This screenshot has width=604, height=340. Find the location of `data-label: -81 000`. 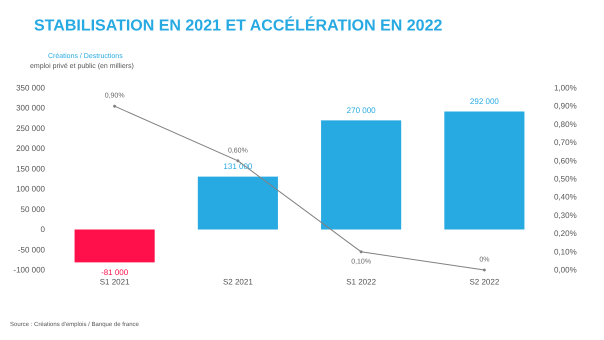

data-label: -81 000 is located at coordinates (115, 272).